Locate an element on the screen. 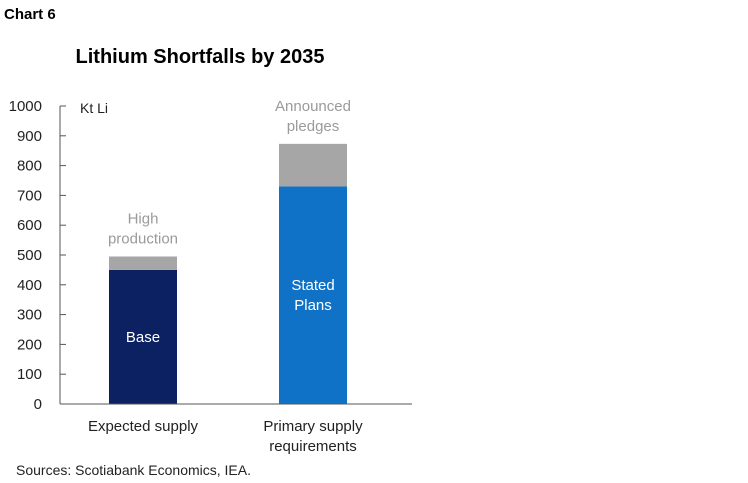 The height and width of the screenshot is (483, 748). x-category-label: requirements is located at coordinates (313, 446).